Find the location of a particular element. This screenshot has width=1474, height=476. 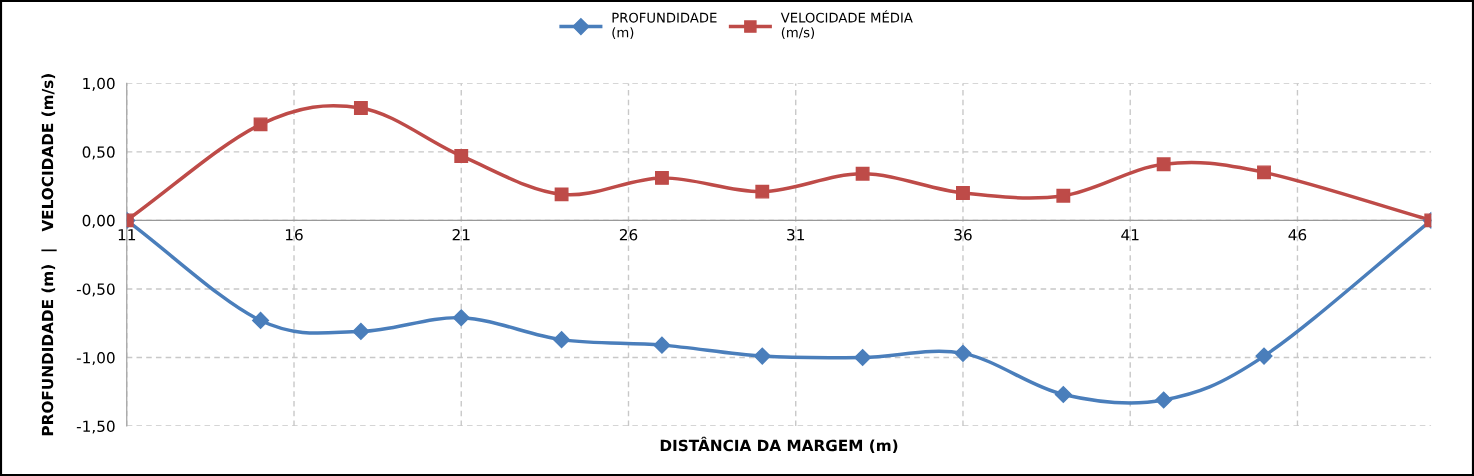

x-axis-title: DISTÂNCIA DA MARGEM (m) is located at coordinates (779, 444).